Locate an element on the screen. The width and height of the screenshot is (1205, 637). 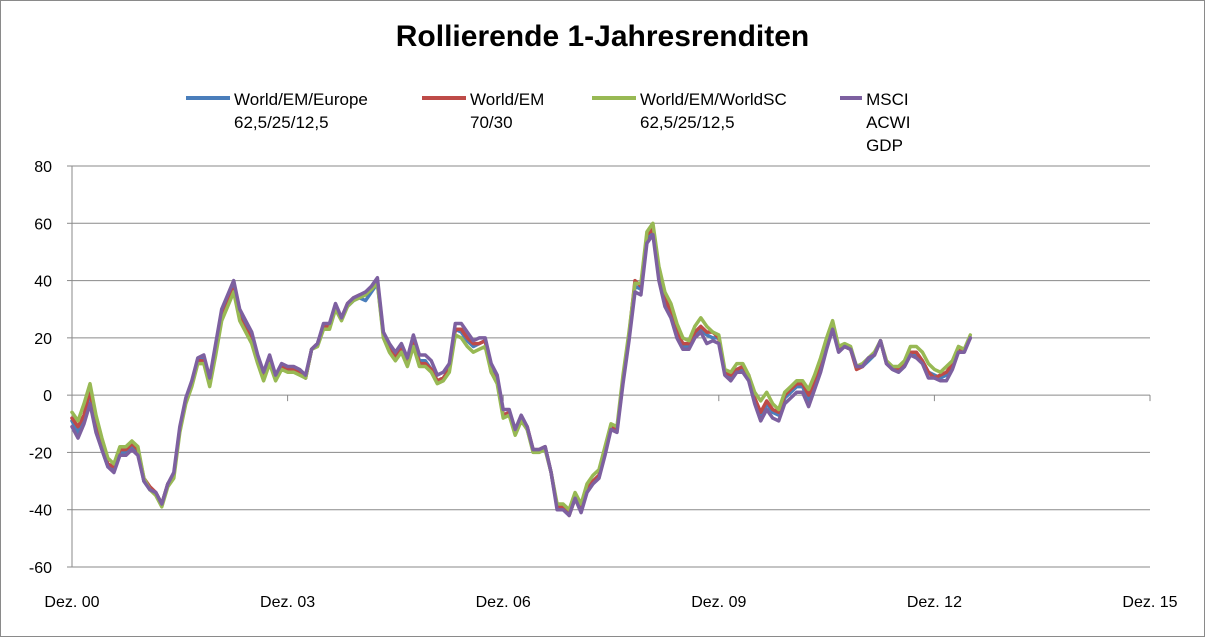
y-tick-label: -20 is located at coordinates (40, 453).